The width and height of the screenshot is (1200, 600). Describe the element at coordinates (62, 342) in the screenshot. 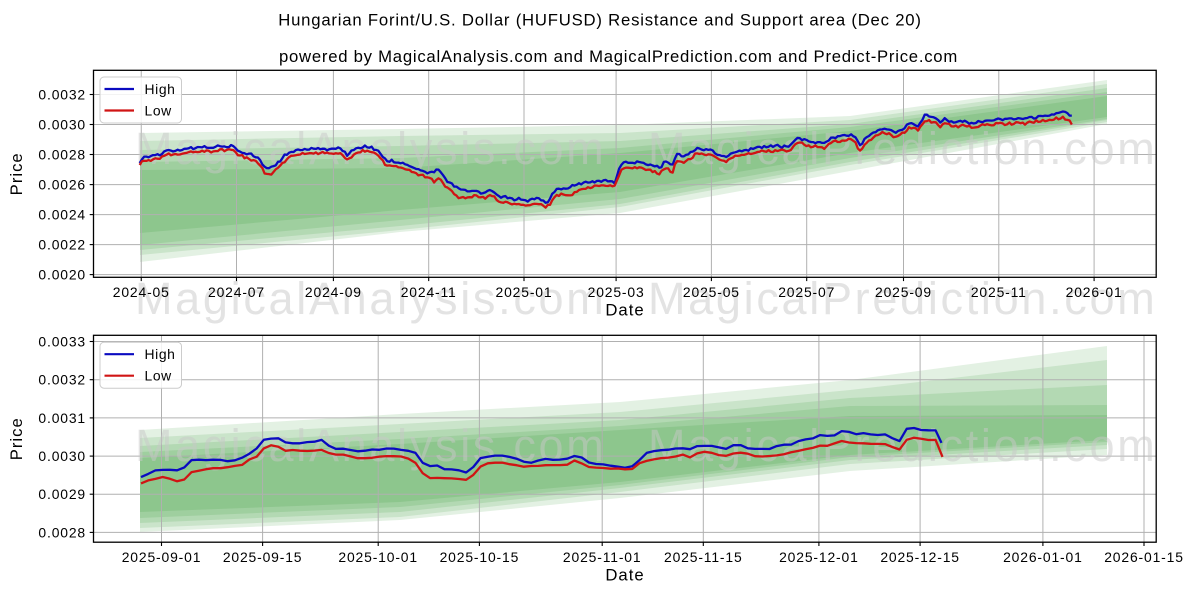

I see `svg-text: 0.0033` at that location.